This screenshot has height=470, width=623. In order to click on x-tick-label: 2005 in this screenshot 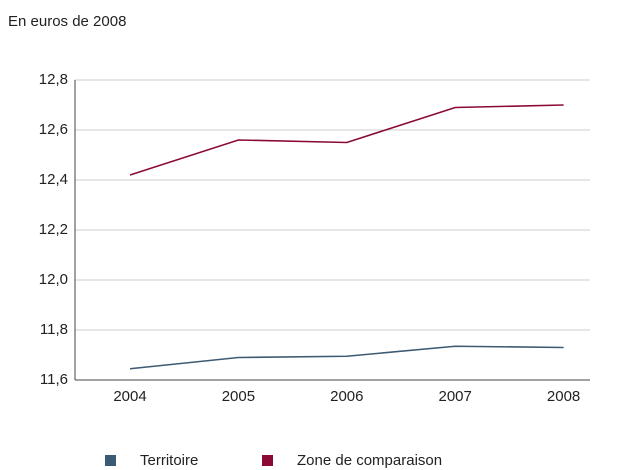, I will do `click(238, 396)`.